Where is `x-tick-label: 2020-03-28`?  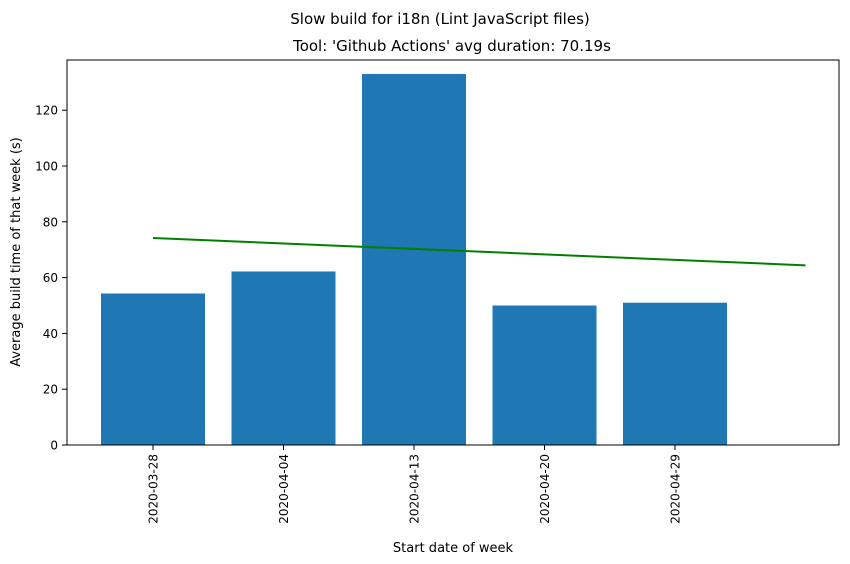
x-tick-label: 2020-03-28 is located at coordinates (154, 489).